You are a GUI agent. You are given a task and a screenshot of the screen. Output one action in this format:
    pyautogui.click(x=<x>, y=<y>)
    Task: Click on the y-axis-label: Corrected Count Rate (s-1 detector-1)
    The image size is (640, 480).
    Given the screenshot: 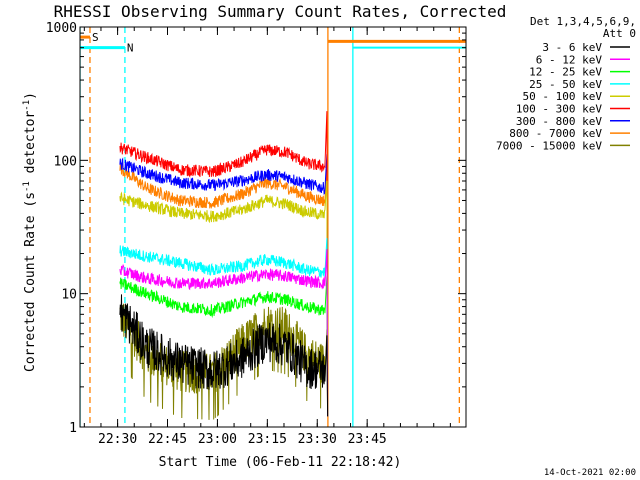 What is the action you would take?
    pyautogui.click(x=30, y=232)
    